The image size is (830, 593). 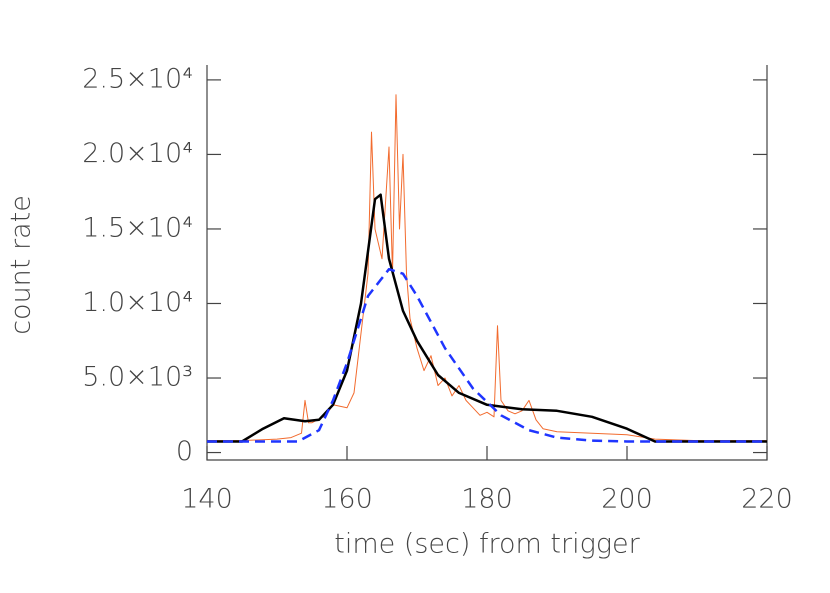 What do you see at coordinates (137, 227) in the screenshot?
I see `y-tick-label: 1.5×10⁴` at bounding box center [137, 227].